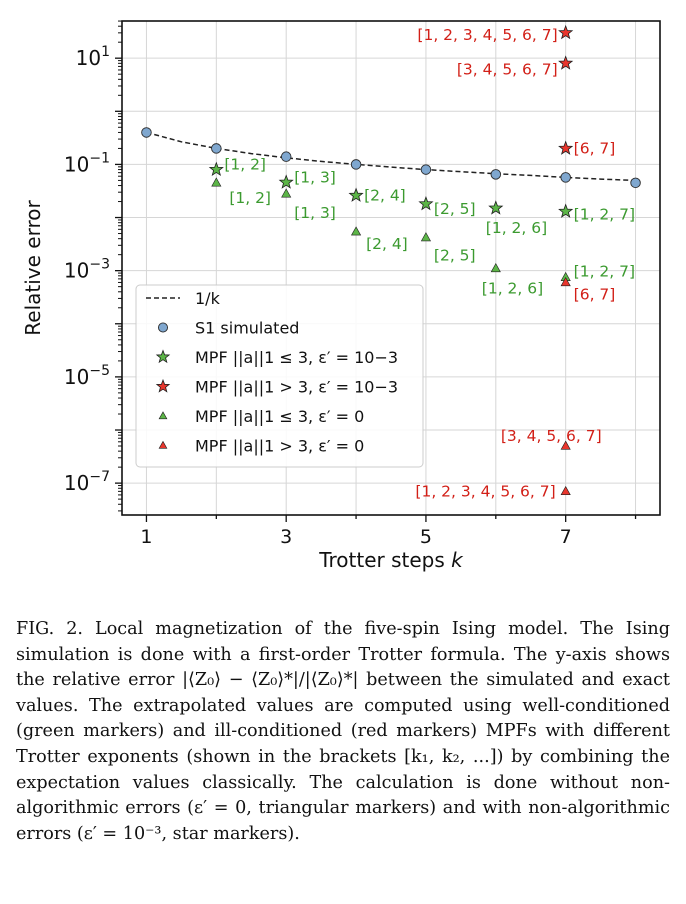  Describe the element at coordinates (595, 294) in the screenshot. I see `red-triangle-point-label: [6, 7]` at that location.